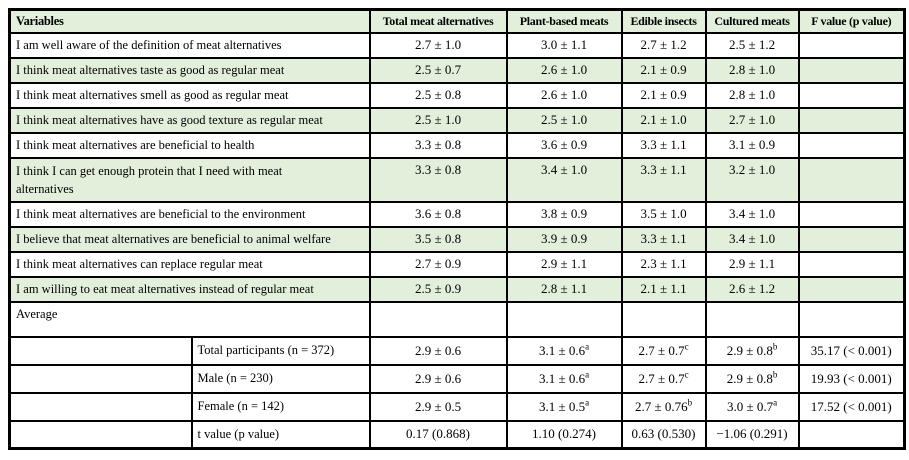 The width and height of the screenshot is (909, 460). What do you see at coordinates (663, 120) in the screenshot?
I see `value-cell: 2.1 ± 1.0` at bounding box center [663, 120].